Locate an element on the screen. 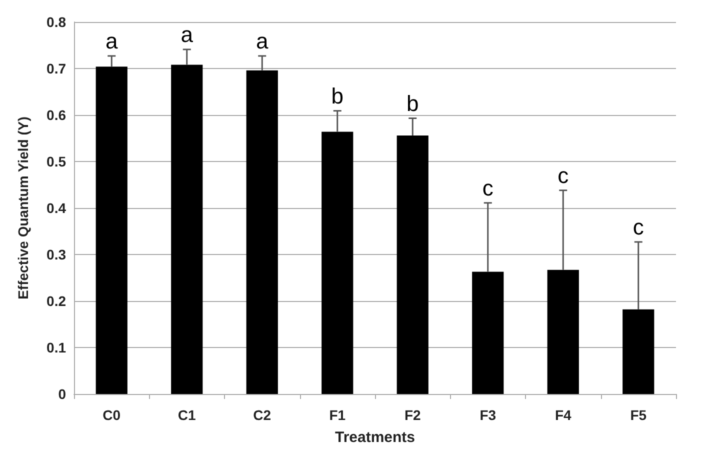 Image resolution: width=707 pixels, height=465 pixels. x-tick-label: C2 is located at coordinates (262, 415).